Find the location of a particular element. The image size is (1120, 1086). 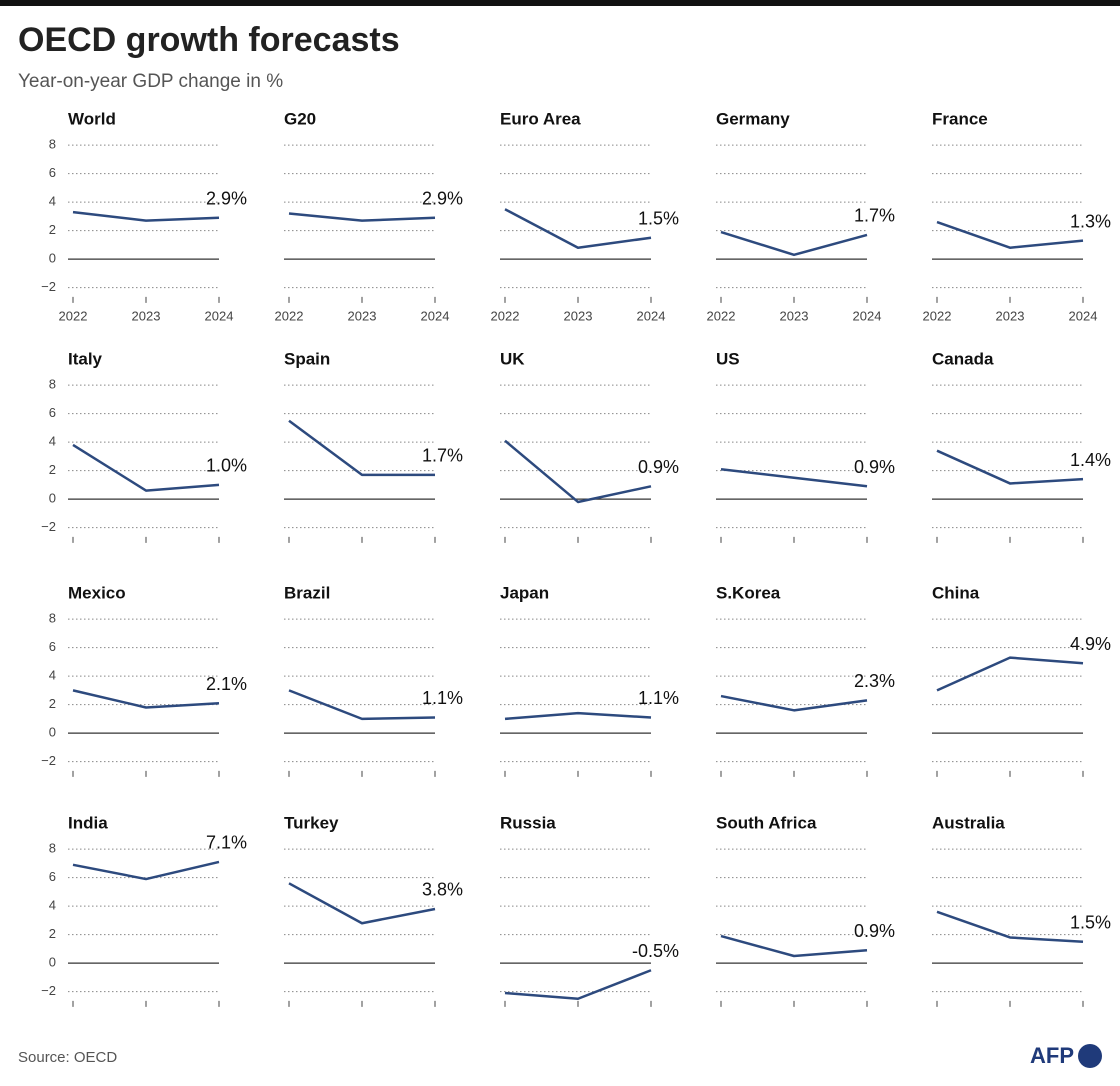

panel-title: Turkey is located at coordinates (311, 822).